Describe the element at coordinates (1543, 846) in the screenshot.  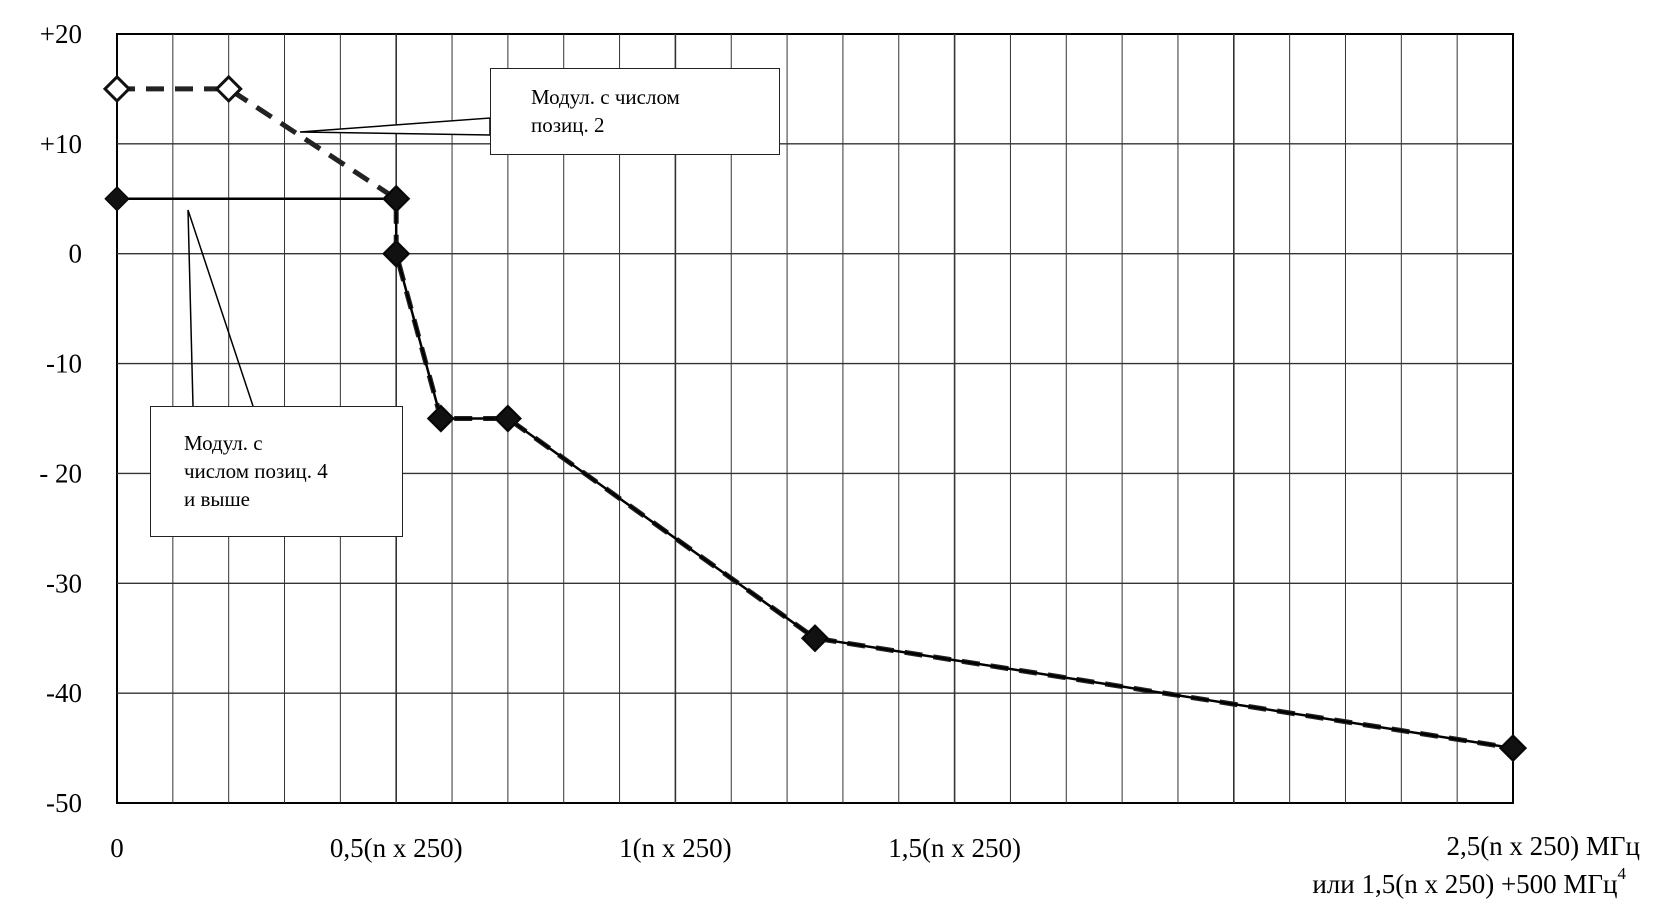
I see `x-axis-label-line-1: 2,5(n x 250) МГц` at that location.